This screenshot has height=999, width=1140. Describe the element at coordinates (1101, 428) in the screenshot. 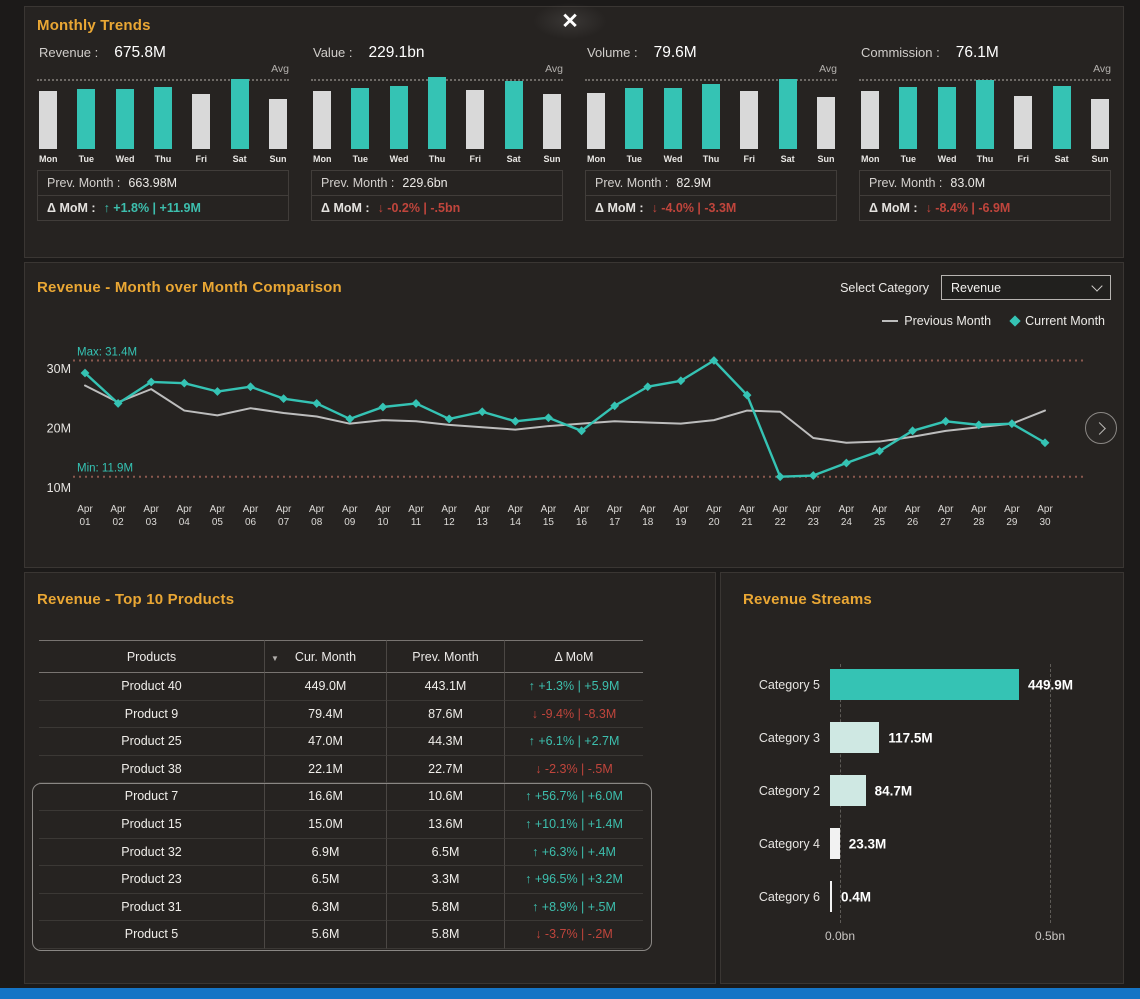

I see `next-page-button` at that location.